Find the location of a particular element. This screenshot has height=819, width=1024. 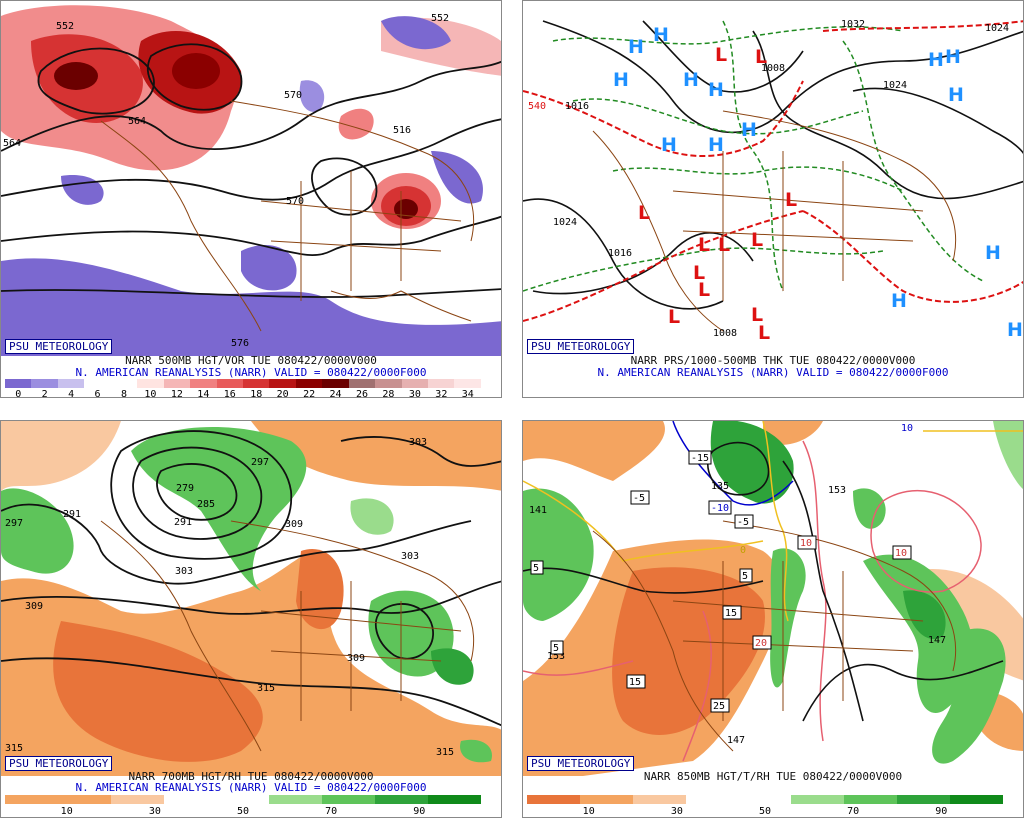

colorbar-tick-label: 4 is located at coordinates (71, 393).